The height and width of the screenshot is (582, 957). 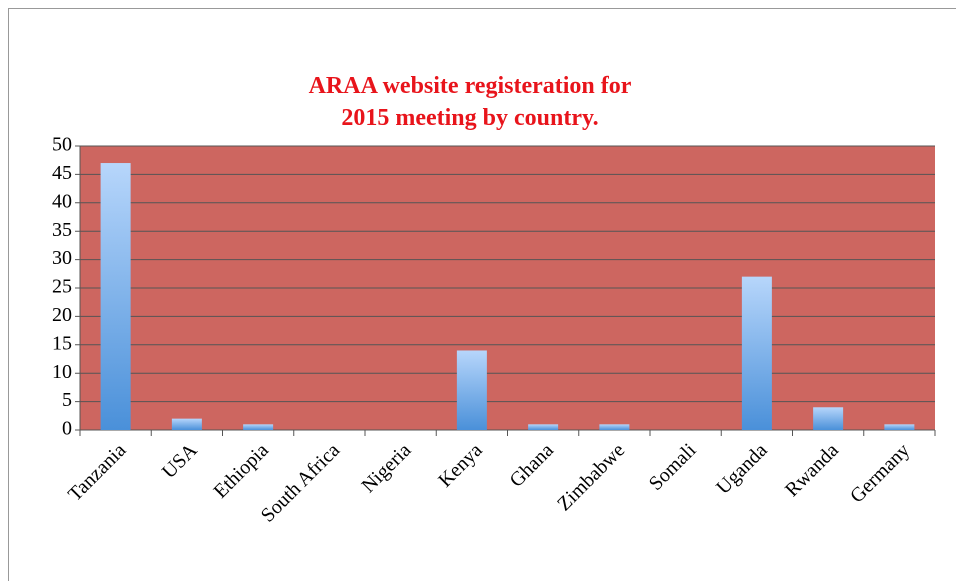 What do you see at coordinates (386, 468) in the screenshot?
I see `x-tick-label: Nigeria` at bounding box center [386, 468].